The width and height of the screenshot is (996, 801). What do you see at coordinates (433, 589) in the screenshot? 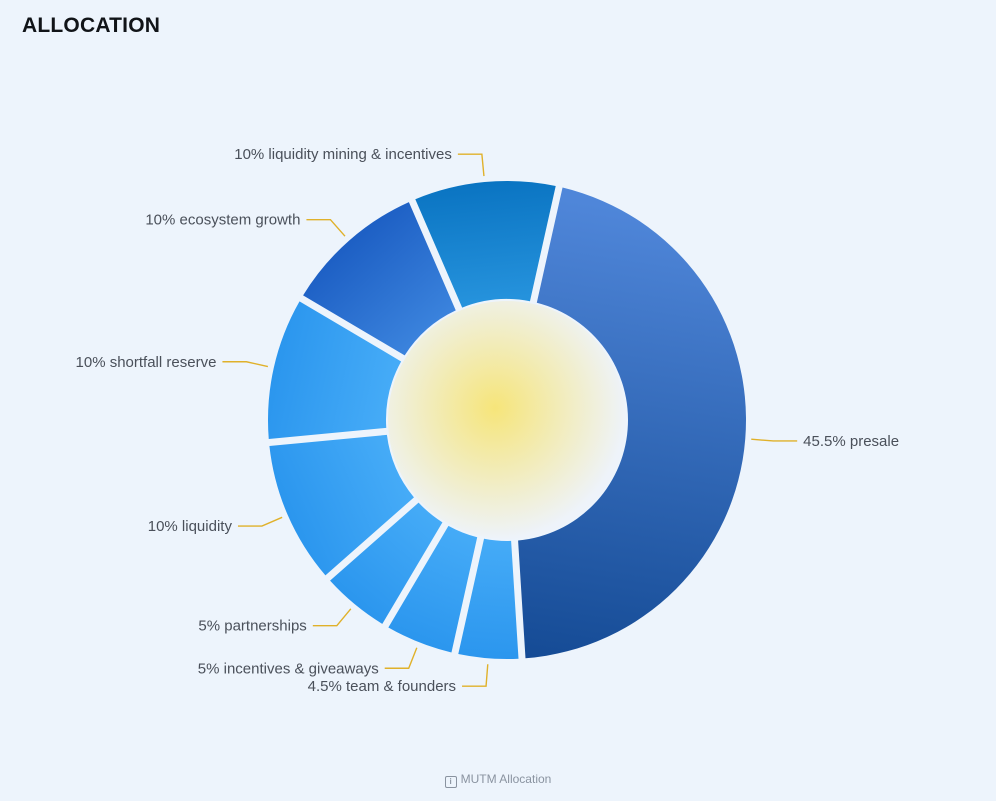
I see `slice-5-incentives-giveaways` at bounding box center [433, 589].